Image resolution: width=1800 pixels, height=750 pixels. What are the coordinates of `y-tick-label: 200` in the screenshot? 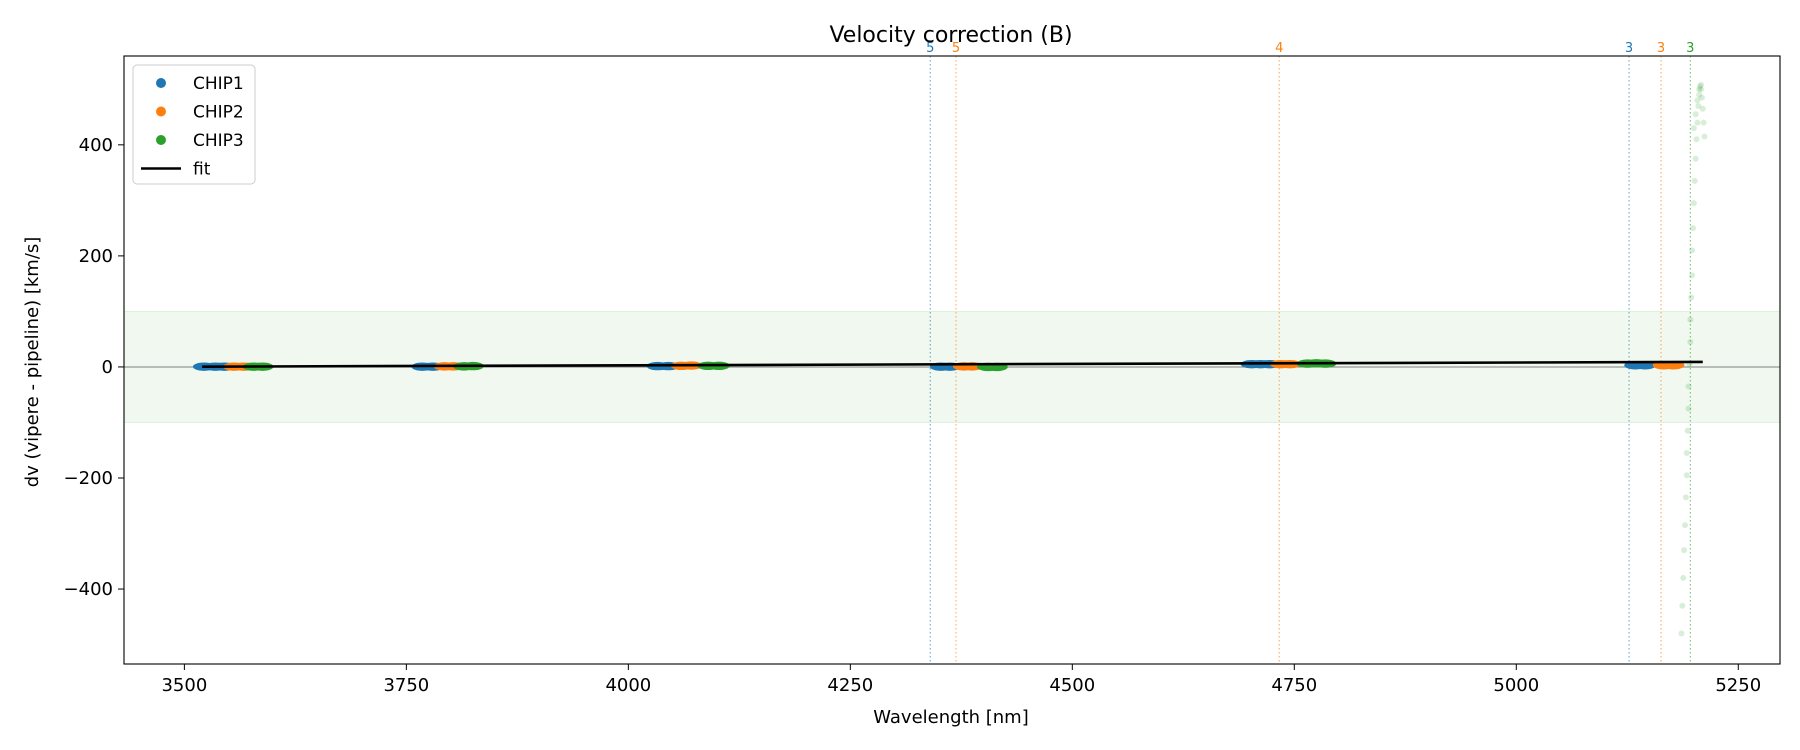 It's located at (96, 256).